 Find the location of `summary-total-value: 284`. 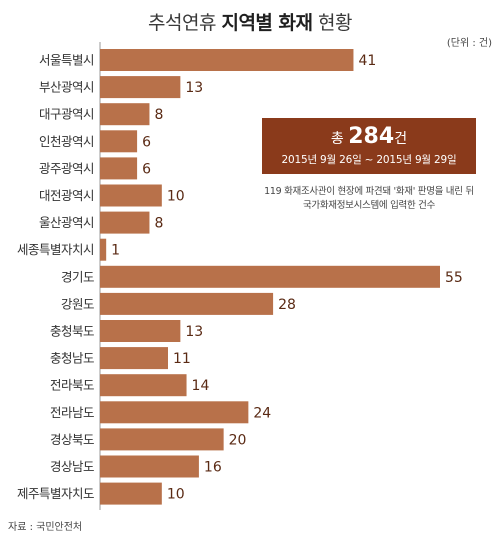

summary-total-value: 284 is located at coordinates (371, 136).